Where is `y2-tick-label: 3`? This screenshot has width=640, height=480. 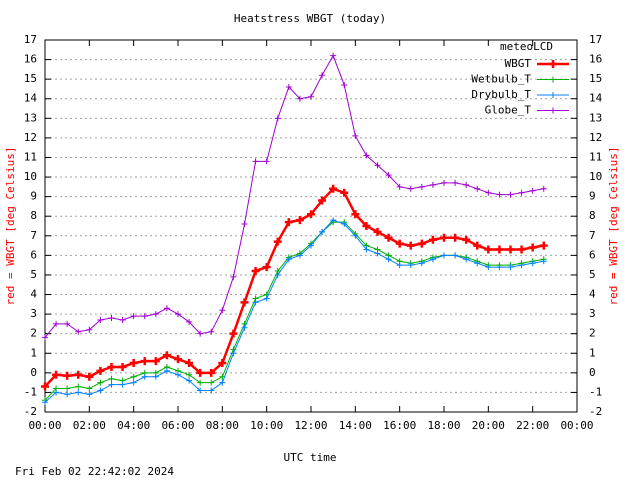 y2-tick-label: 3 is located at coordinates (592, 313).